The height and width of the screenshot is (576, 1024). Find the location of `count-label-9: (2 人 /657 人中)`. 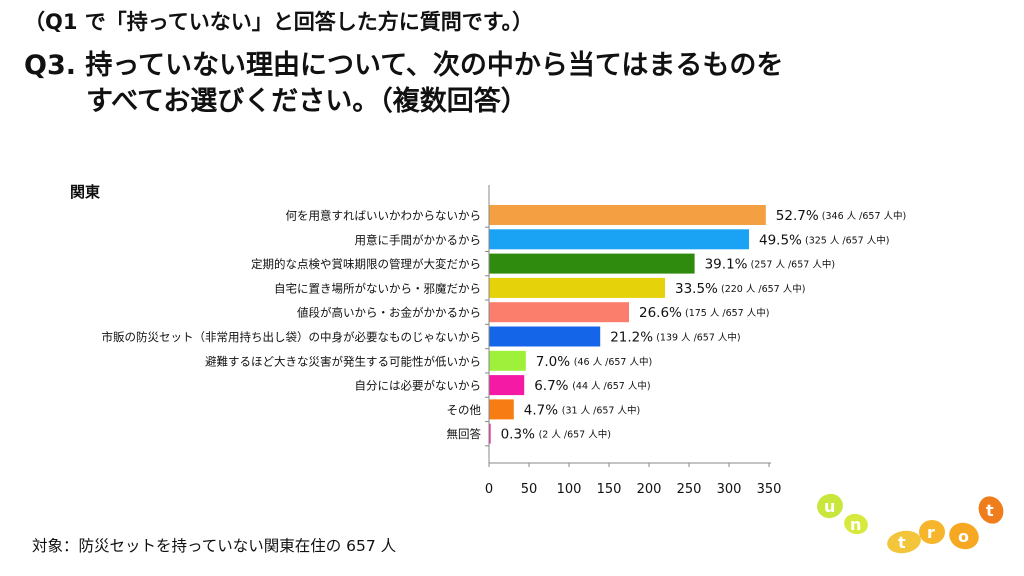

count-label-9: (2 人 /657 人中) is located at coordinates (575, 435).